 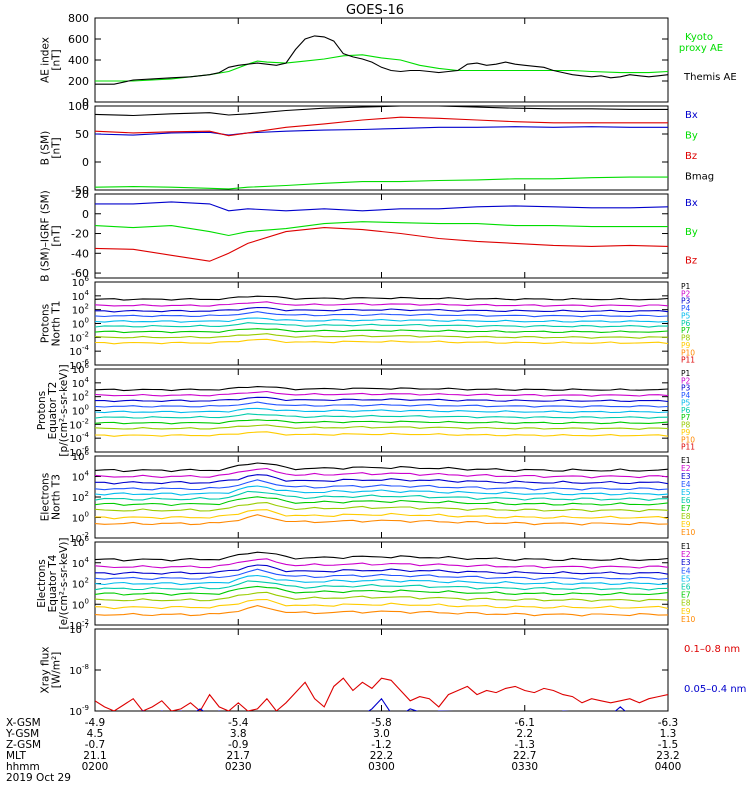 I want to click on legend-item: E9, so click(x=686, y=611).